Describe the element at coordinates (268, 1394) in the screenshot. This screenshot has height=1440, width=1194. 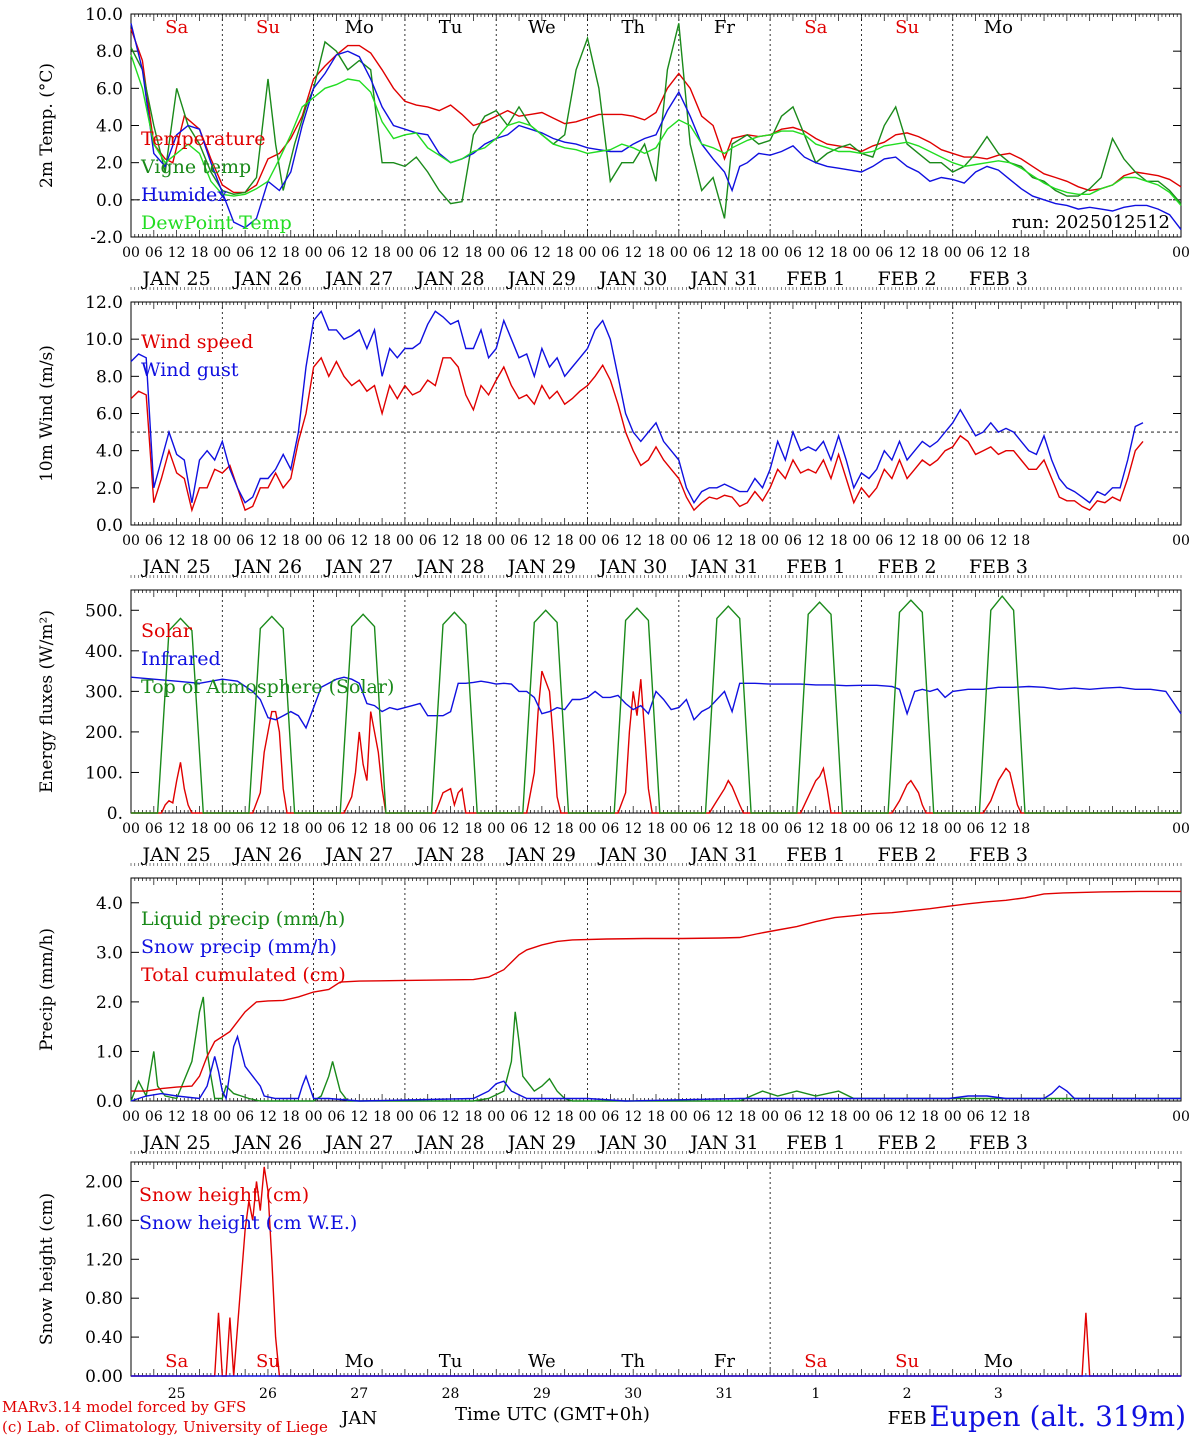
I see `day-number-label: 26` at that location.